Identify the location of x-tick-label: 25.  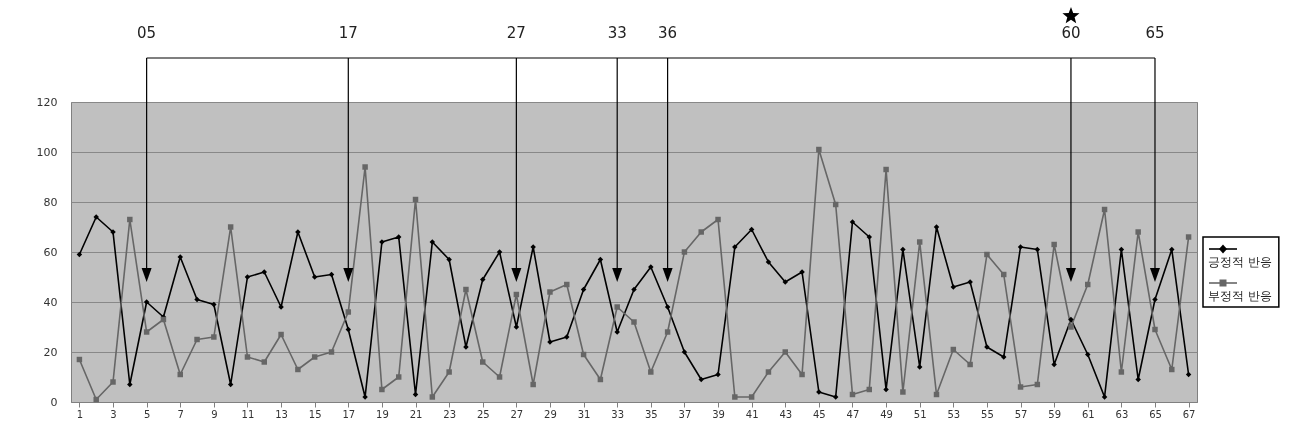
(483, 414).